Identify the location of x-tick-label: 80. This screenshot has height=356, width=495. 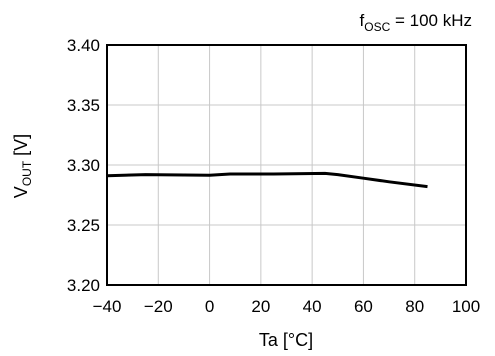
(414, 306).